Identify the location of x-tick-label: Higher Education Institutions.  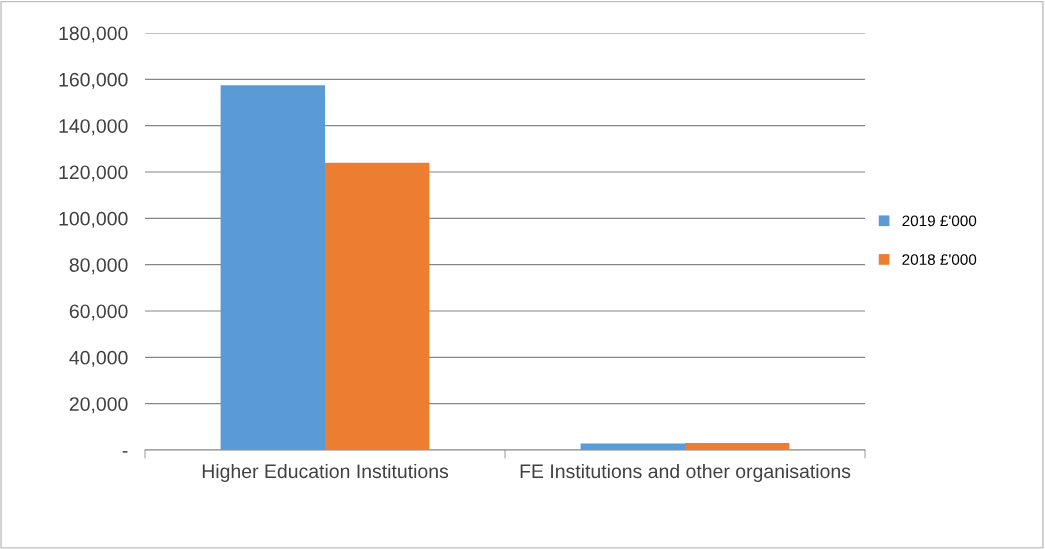
(325, 473).